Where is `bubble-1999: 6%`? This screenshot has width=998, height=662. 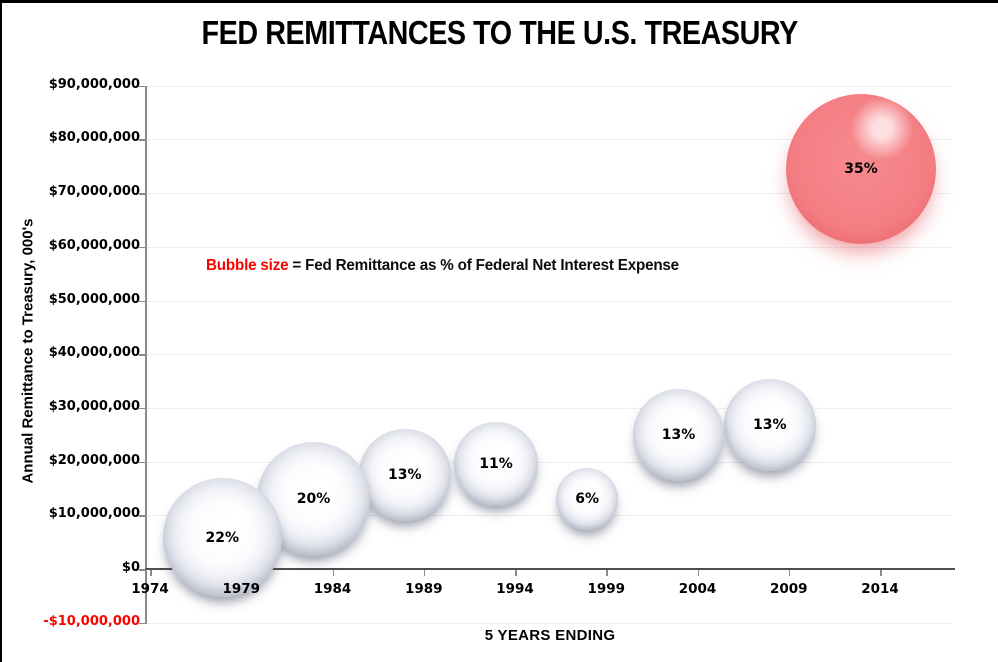
bubble-1999: 6% is located at coordinates (587, 498).